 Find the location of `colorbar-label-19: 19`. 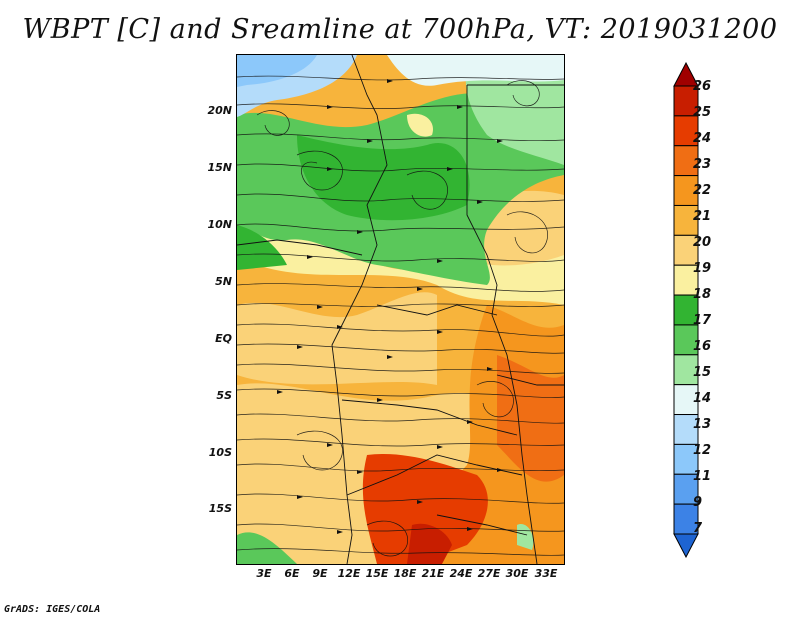

colorbar-label-19: 19 is located at coordinates (702, 268).